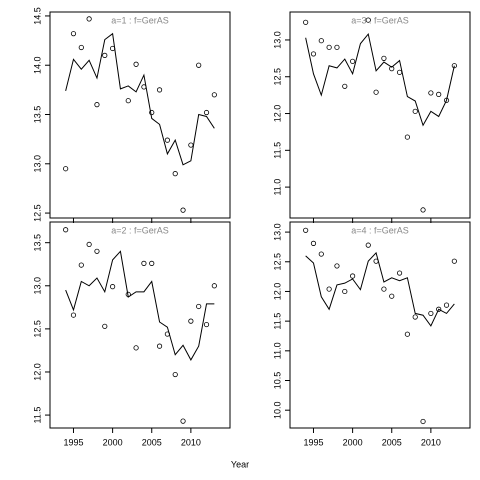  Describe the element at coordinates (37, 16) in the screenshot. I see `y-tick-label: 14.5` at that location.